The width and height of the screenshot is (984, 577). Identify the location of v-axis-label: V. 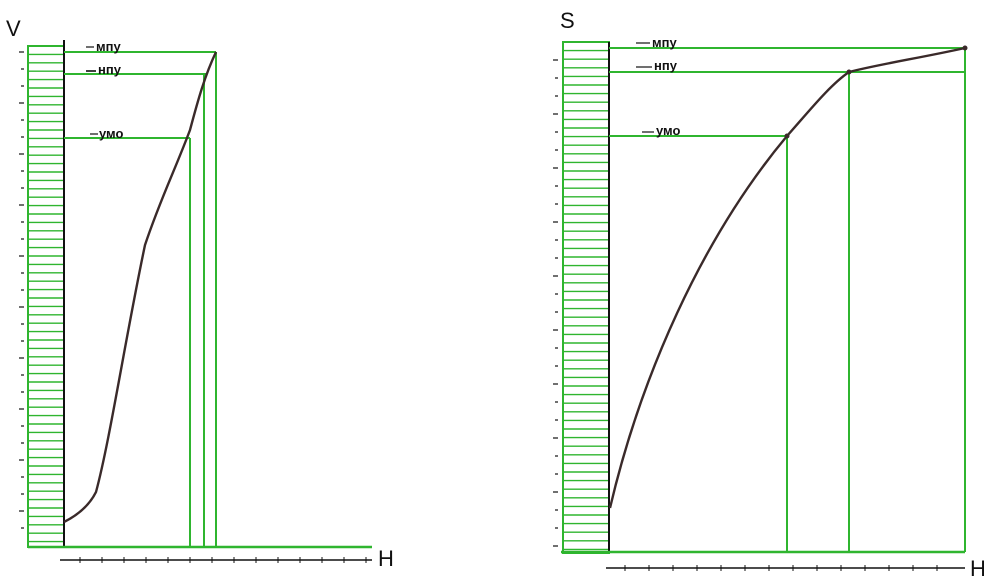
(13, 28).